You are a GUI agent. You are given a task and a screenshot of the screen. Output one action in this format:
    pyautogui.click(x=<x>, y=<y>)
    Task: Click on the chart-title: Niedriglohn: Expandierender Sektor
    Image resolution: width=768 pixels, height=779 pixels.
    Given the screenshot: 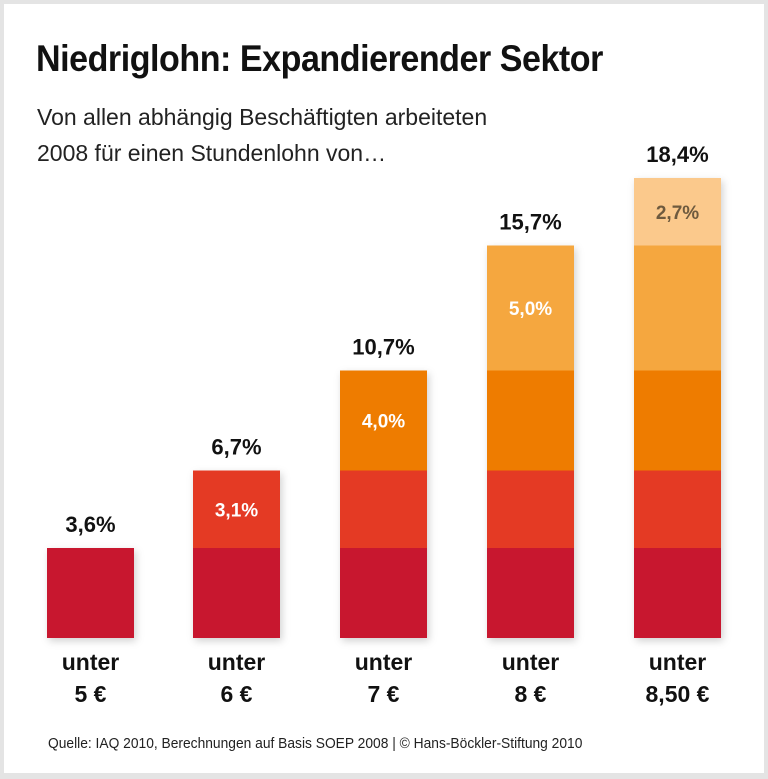 What is the action you would take?
    pyautogui.click(x=319, y=58)
    